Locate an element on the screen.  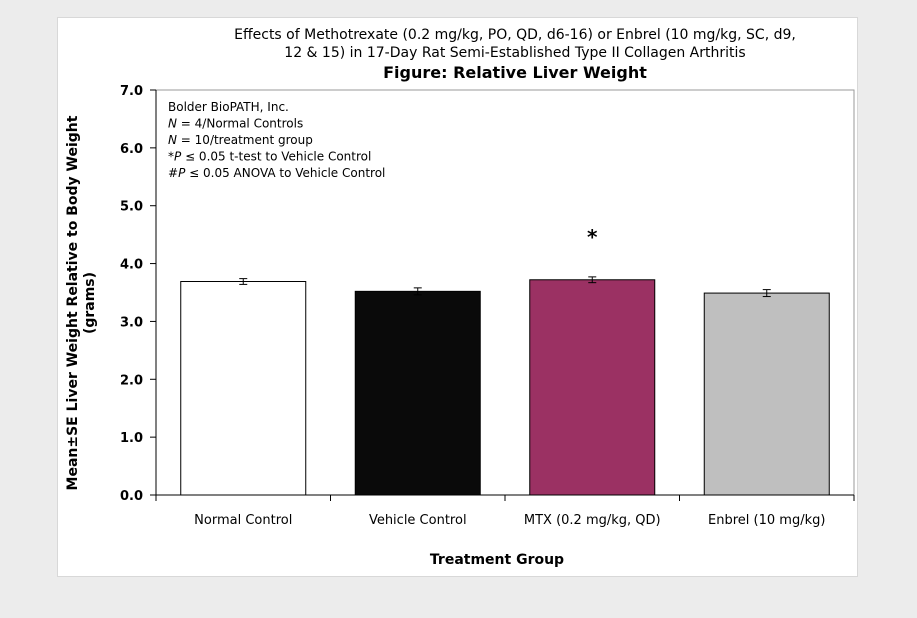
y-tick-label: 6.0 is located at coordinates (131, 149).